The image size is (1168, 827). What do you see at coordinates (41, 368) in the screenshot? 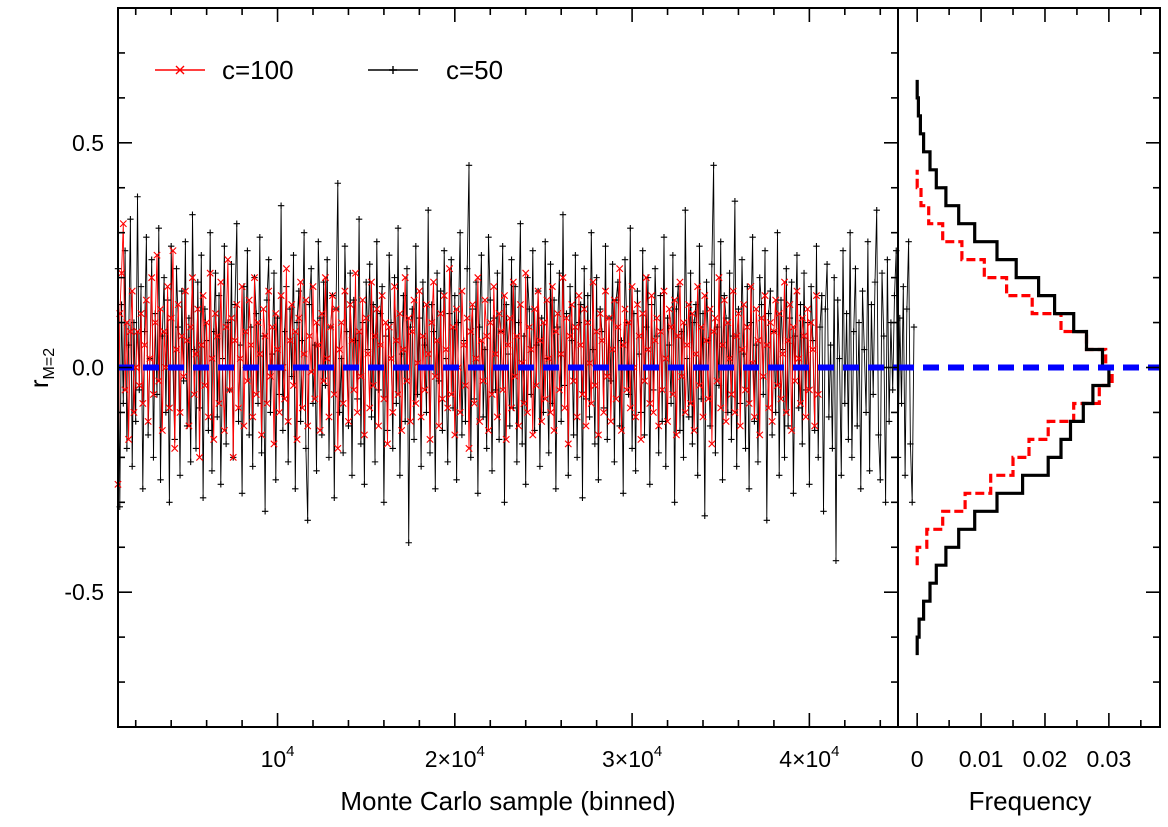
I see `y-axis-title: rM=2` at bounding box center [41, 368].